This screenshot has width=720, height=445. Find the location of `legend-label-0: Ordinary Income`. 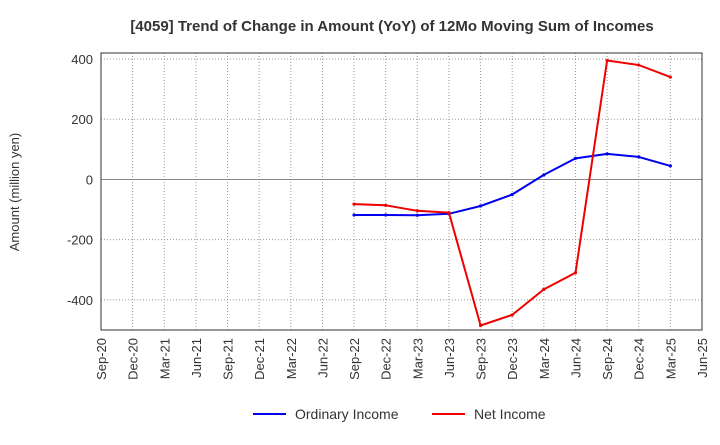

legend-label-0: Ordinary Income is located at coordinates (347, 414).